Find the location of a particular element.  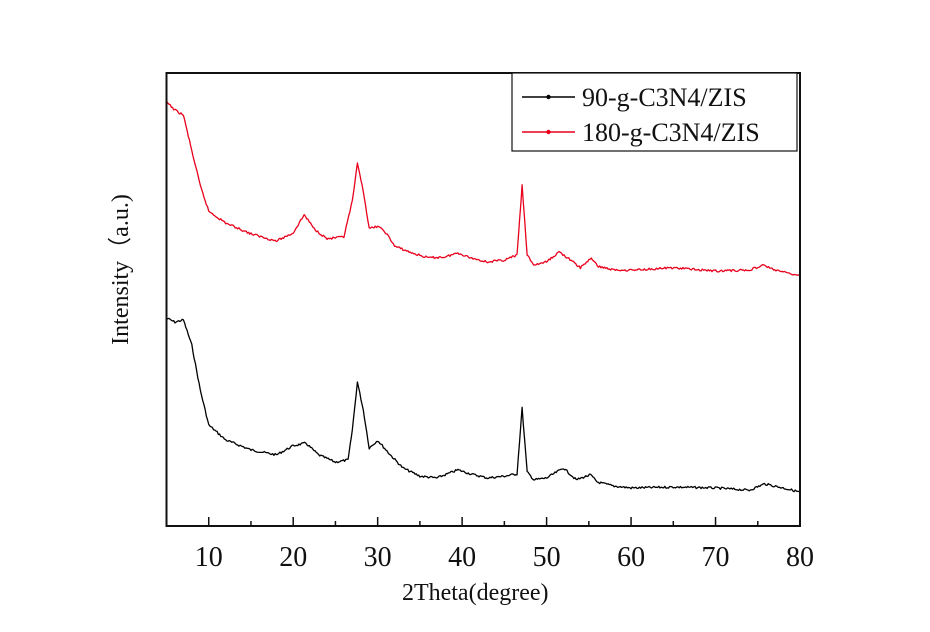

x-tick-label: 30 is located at coordinates (378, 557).